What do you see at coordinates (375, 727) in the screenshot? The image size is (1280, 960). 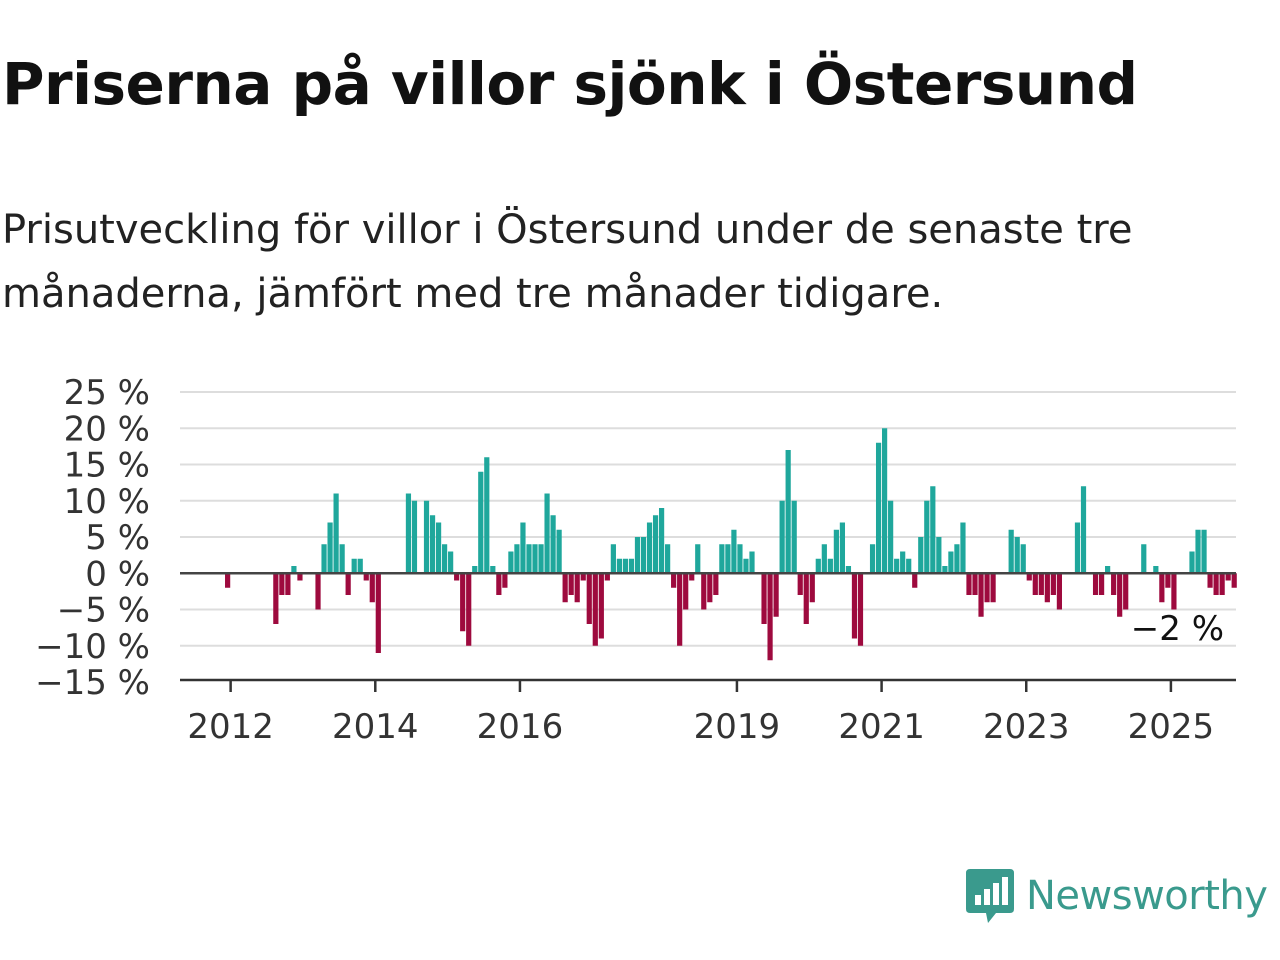 I see `x-tick-label: 2014` at bounding box center [375, 727].